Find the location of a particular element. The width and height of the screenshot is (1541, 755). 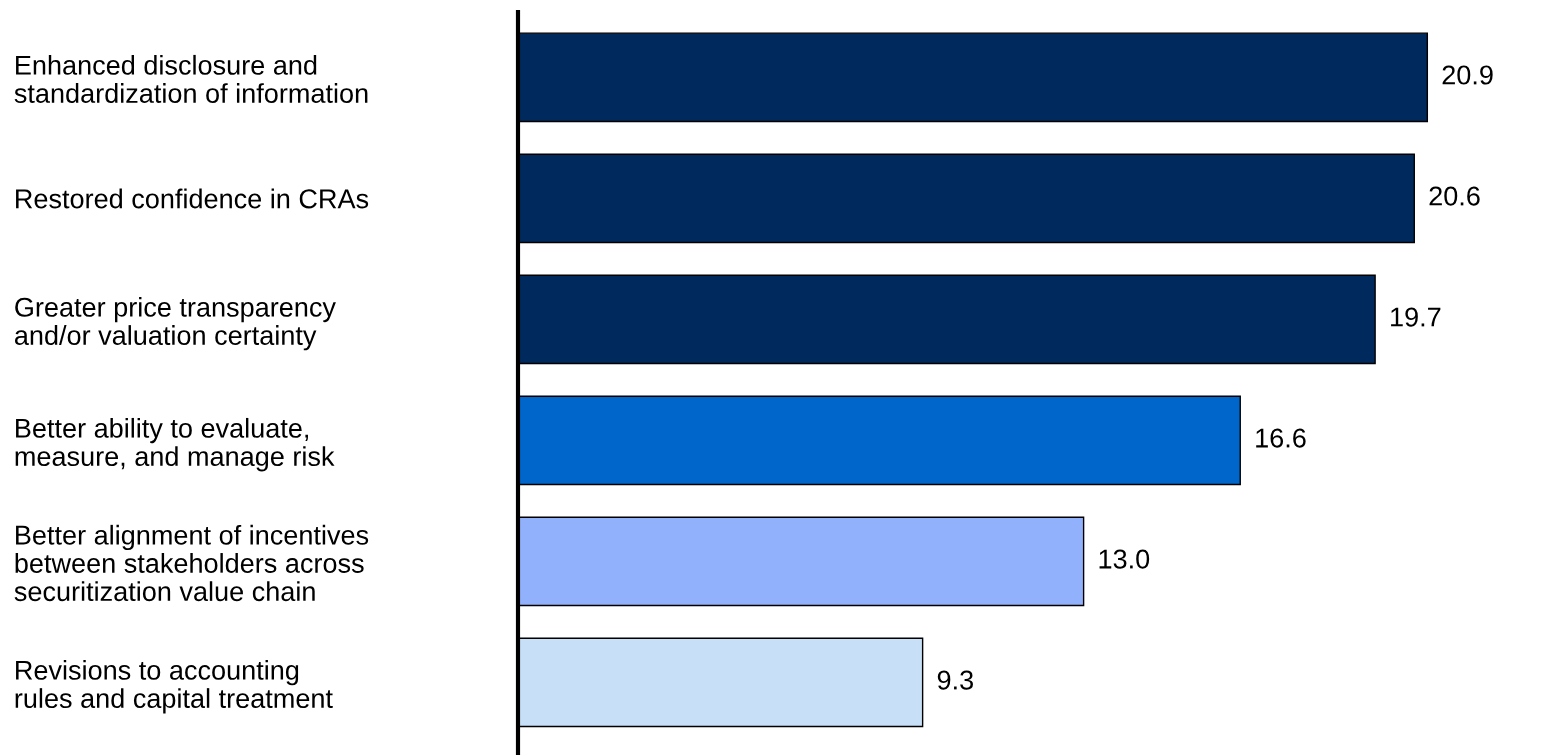

data-label: 20.9 is located at coordinates (1467, 75).